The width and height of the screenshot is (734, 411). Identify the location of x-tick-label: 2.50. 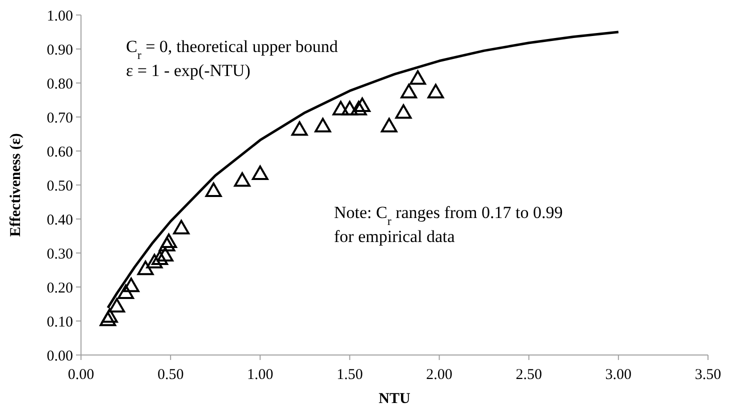
(529, 375).